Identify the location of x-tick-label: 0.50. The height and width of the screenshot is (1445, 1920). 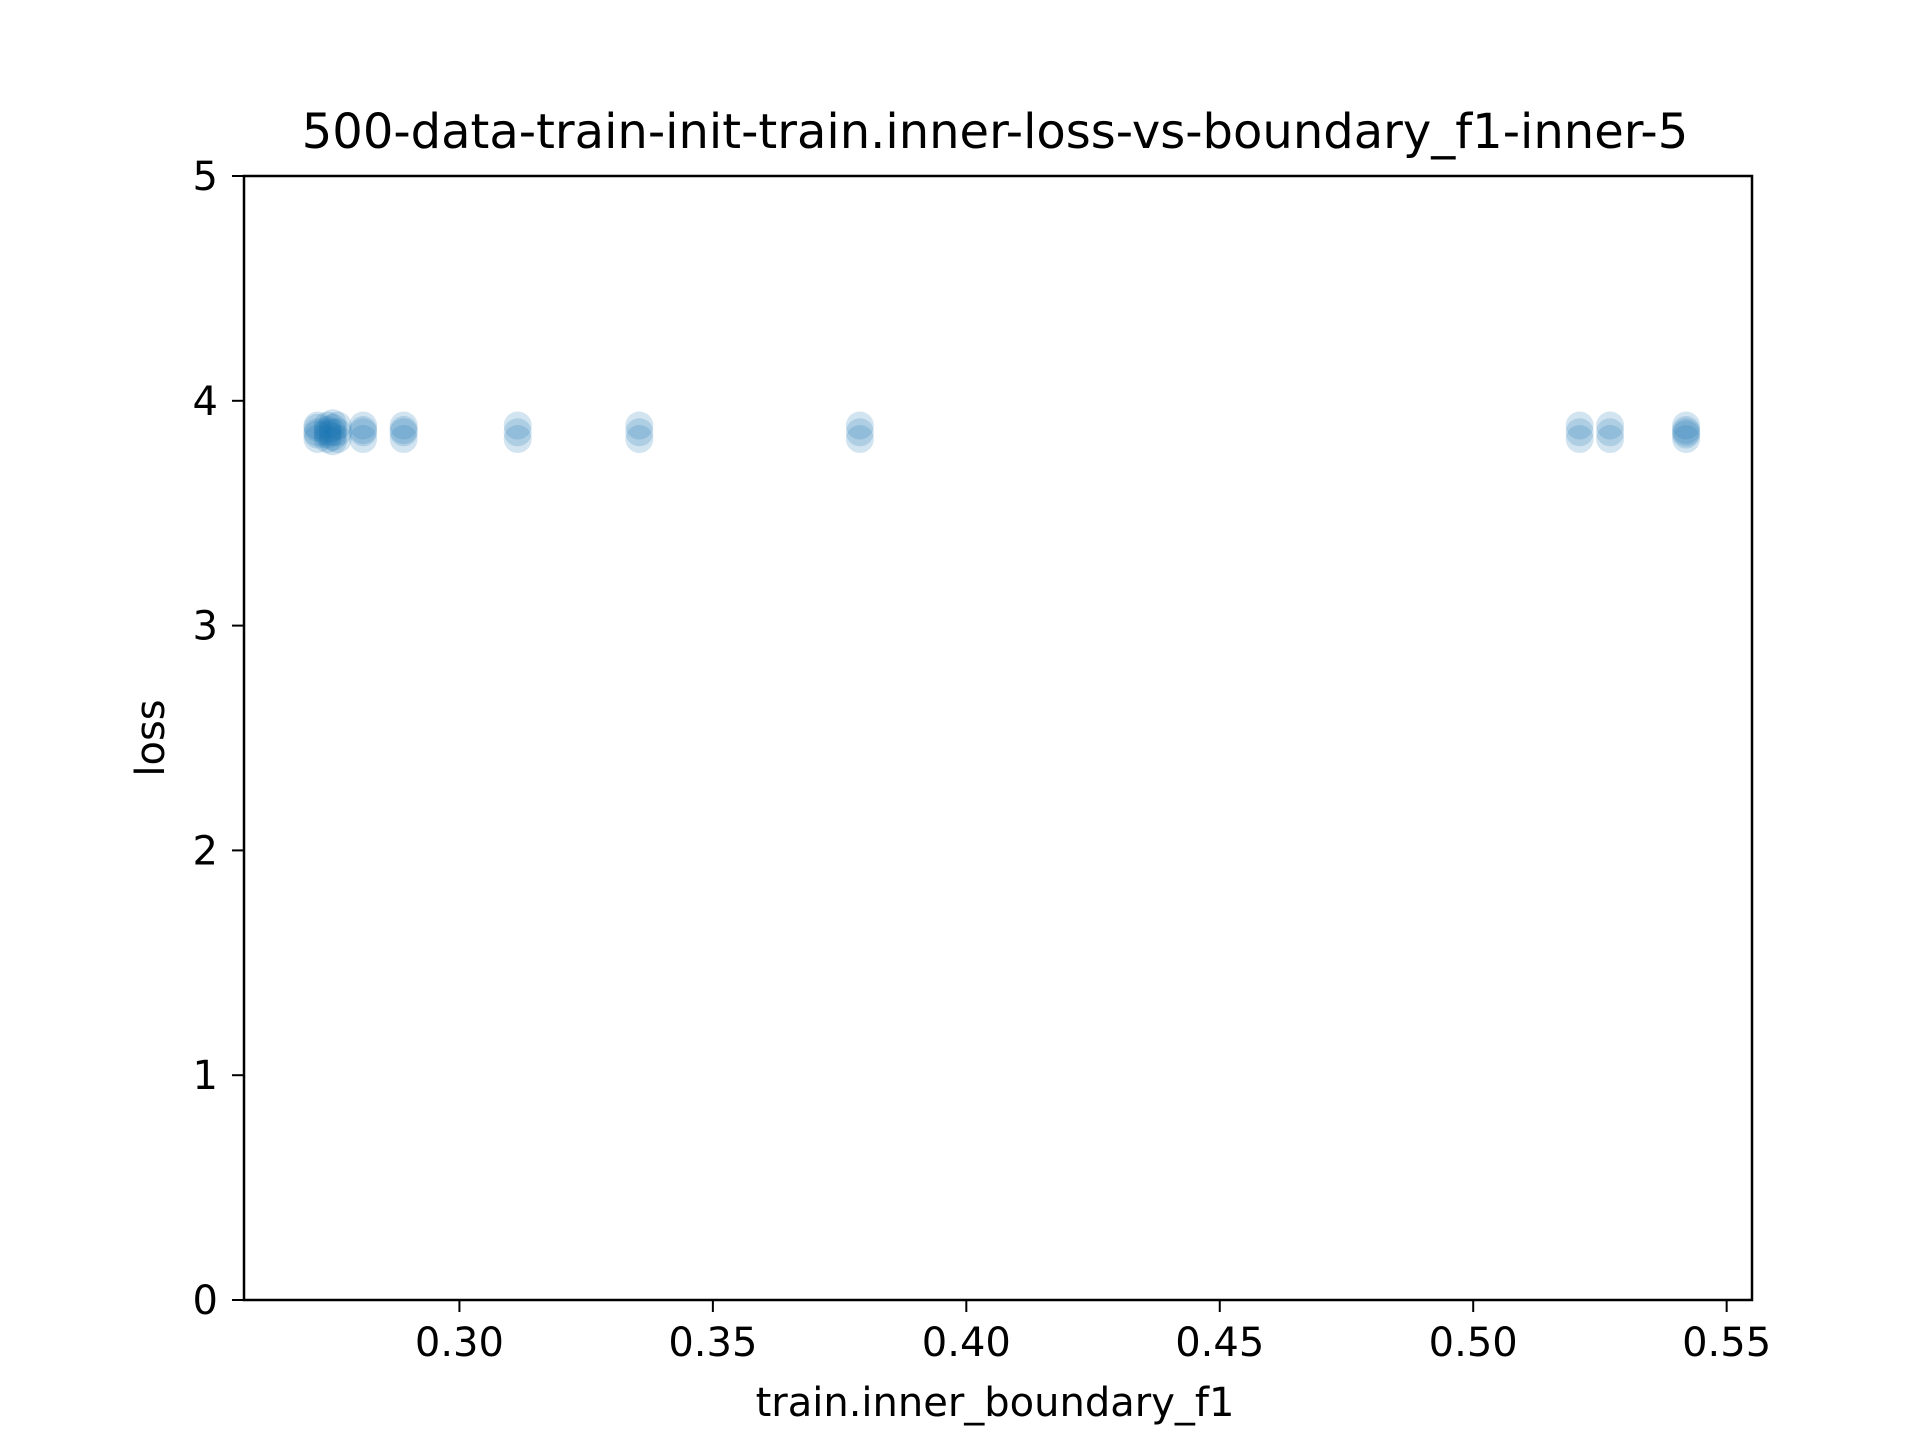
(1473, 1343).